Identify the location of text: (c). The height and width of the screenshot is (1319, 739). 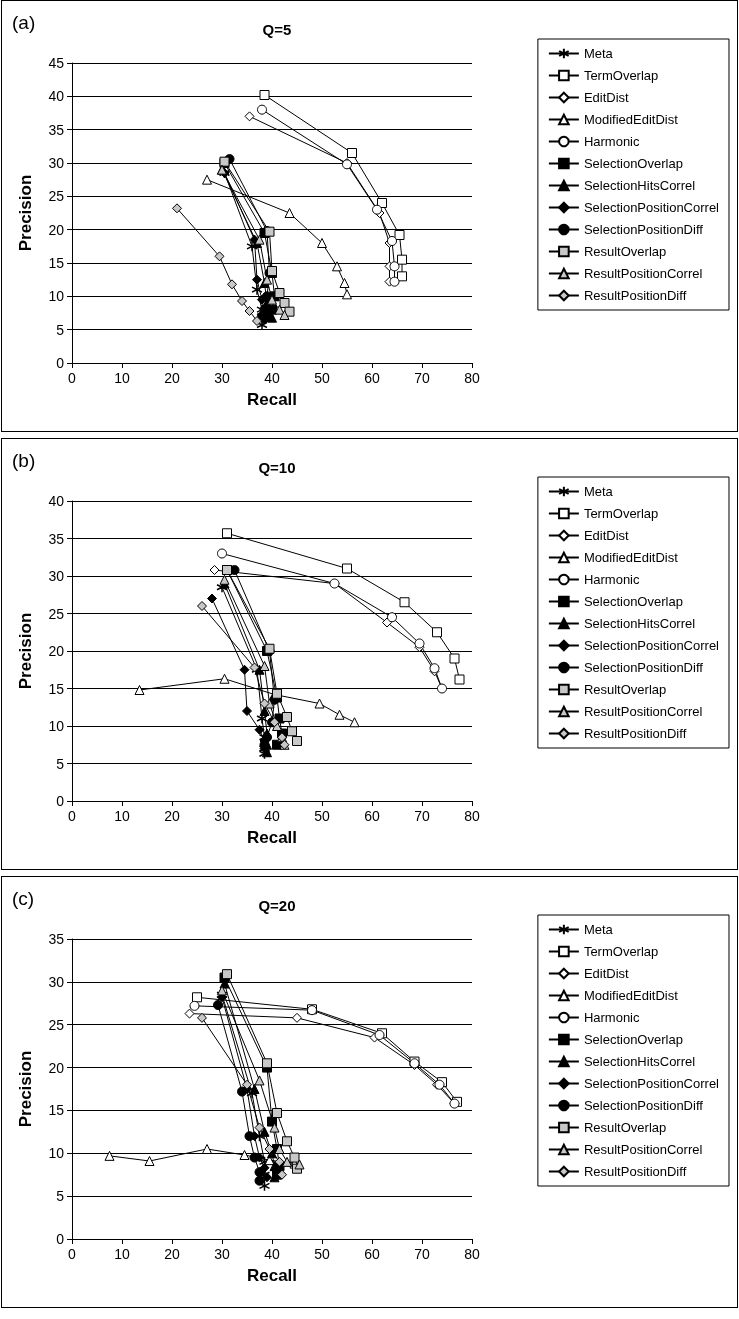
(23, 898).